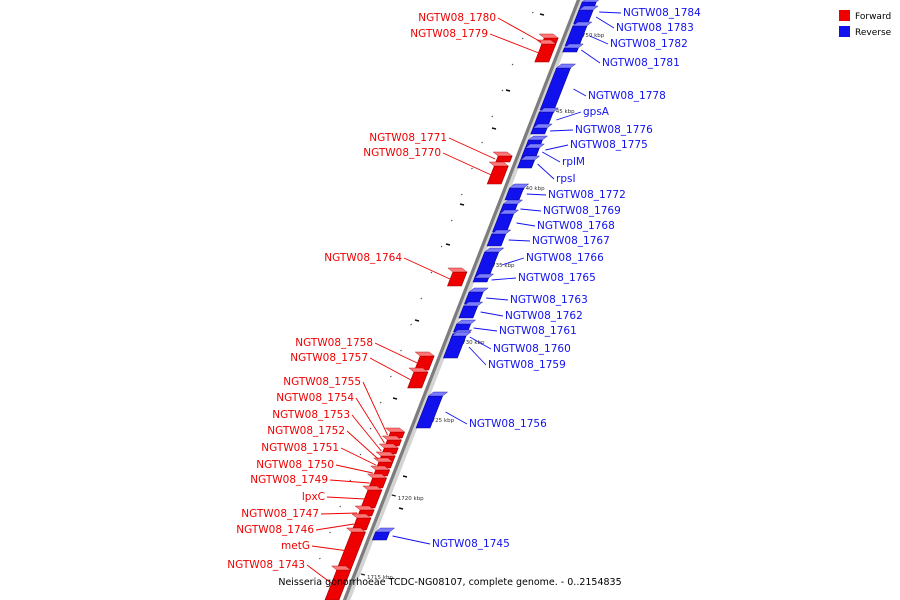 This screenshot has height=600, width=900. Describe the element at coordinates (402, 153) in the screenshot. I see `gene-label: NGTW08_1770` at that location.